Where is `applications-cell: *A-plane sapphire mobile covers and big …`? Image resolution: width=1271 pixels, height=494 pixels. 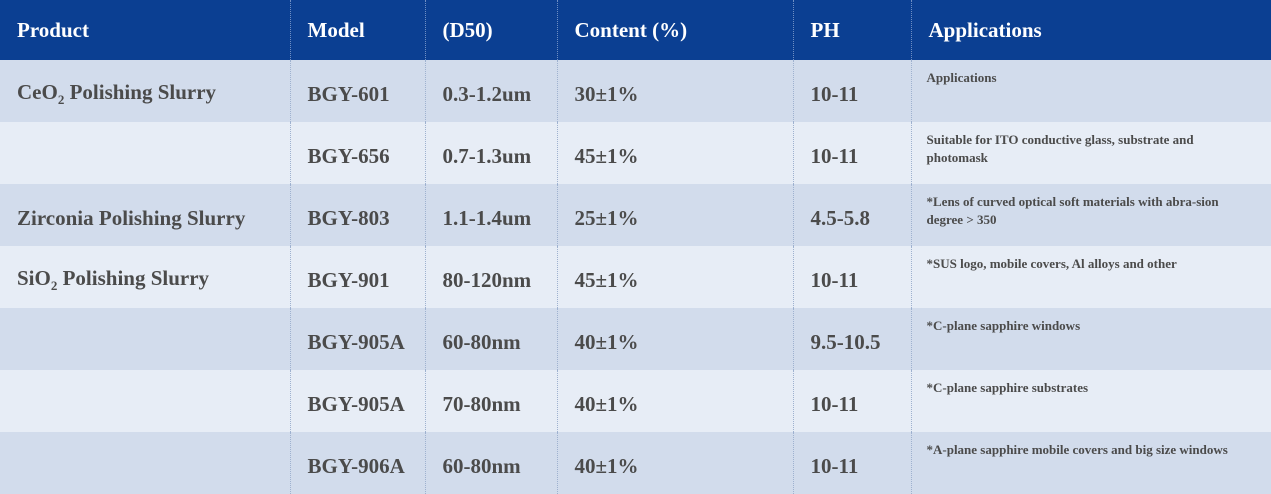 applications-cell: *A-plane sapphire mobile covers and big … is located at coordinates (1090, 463).